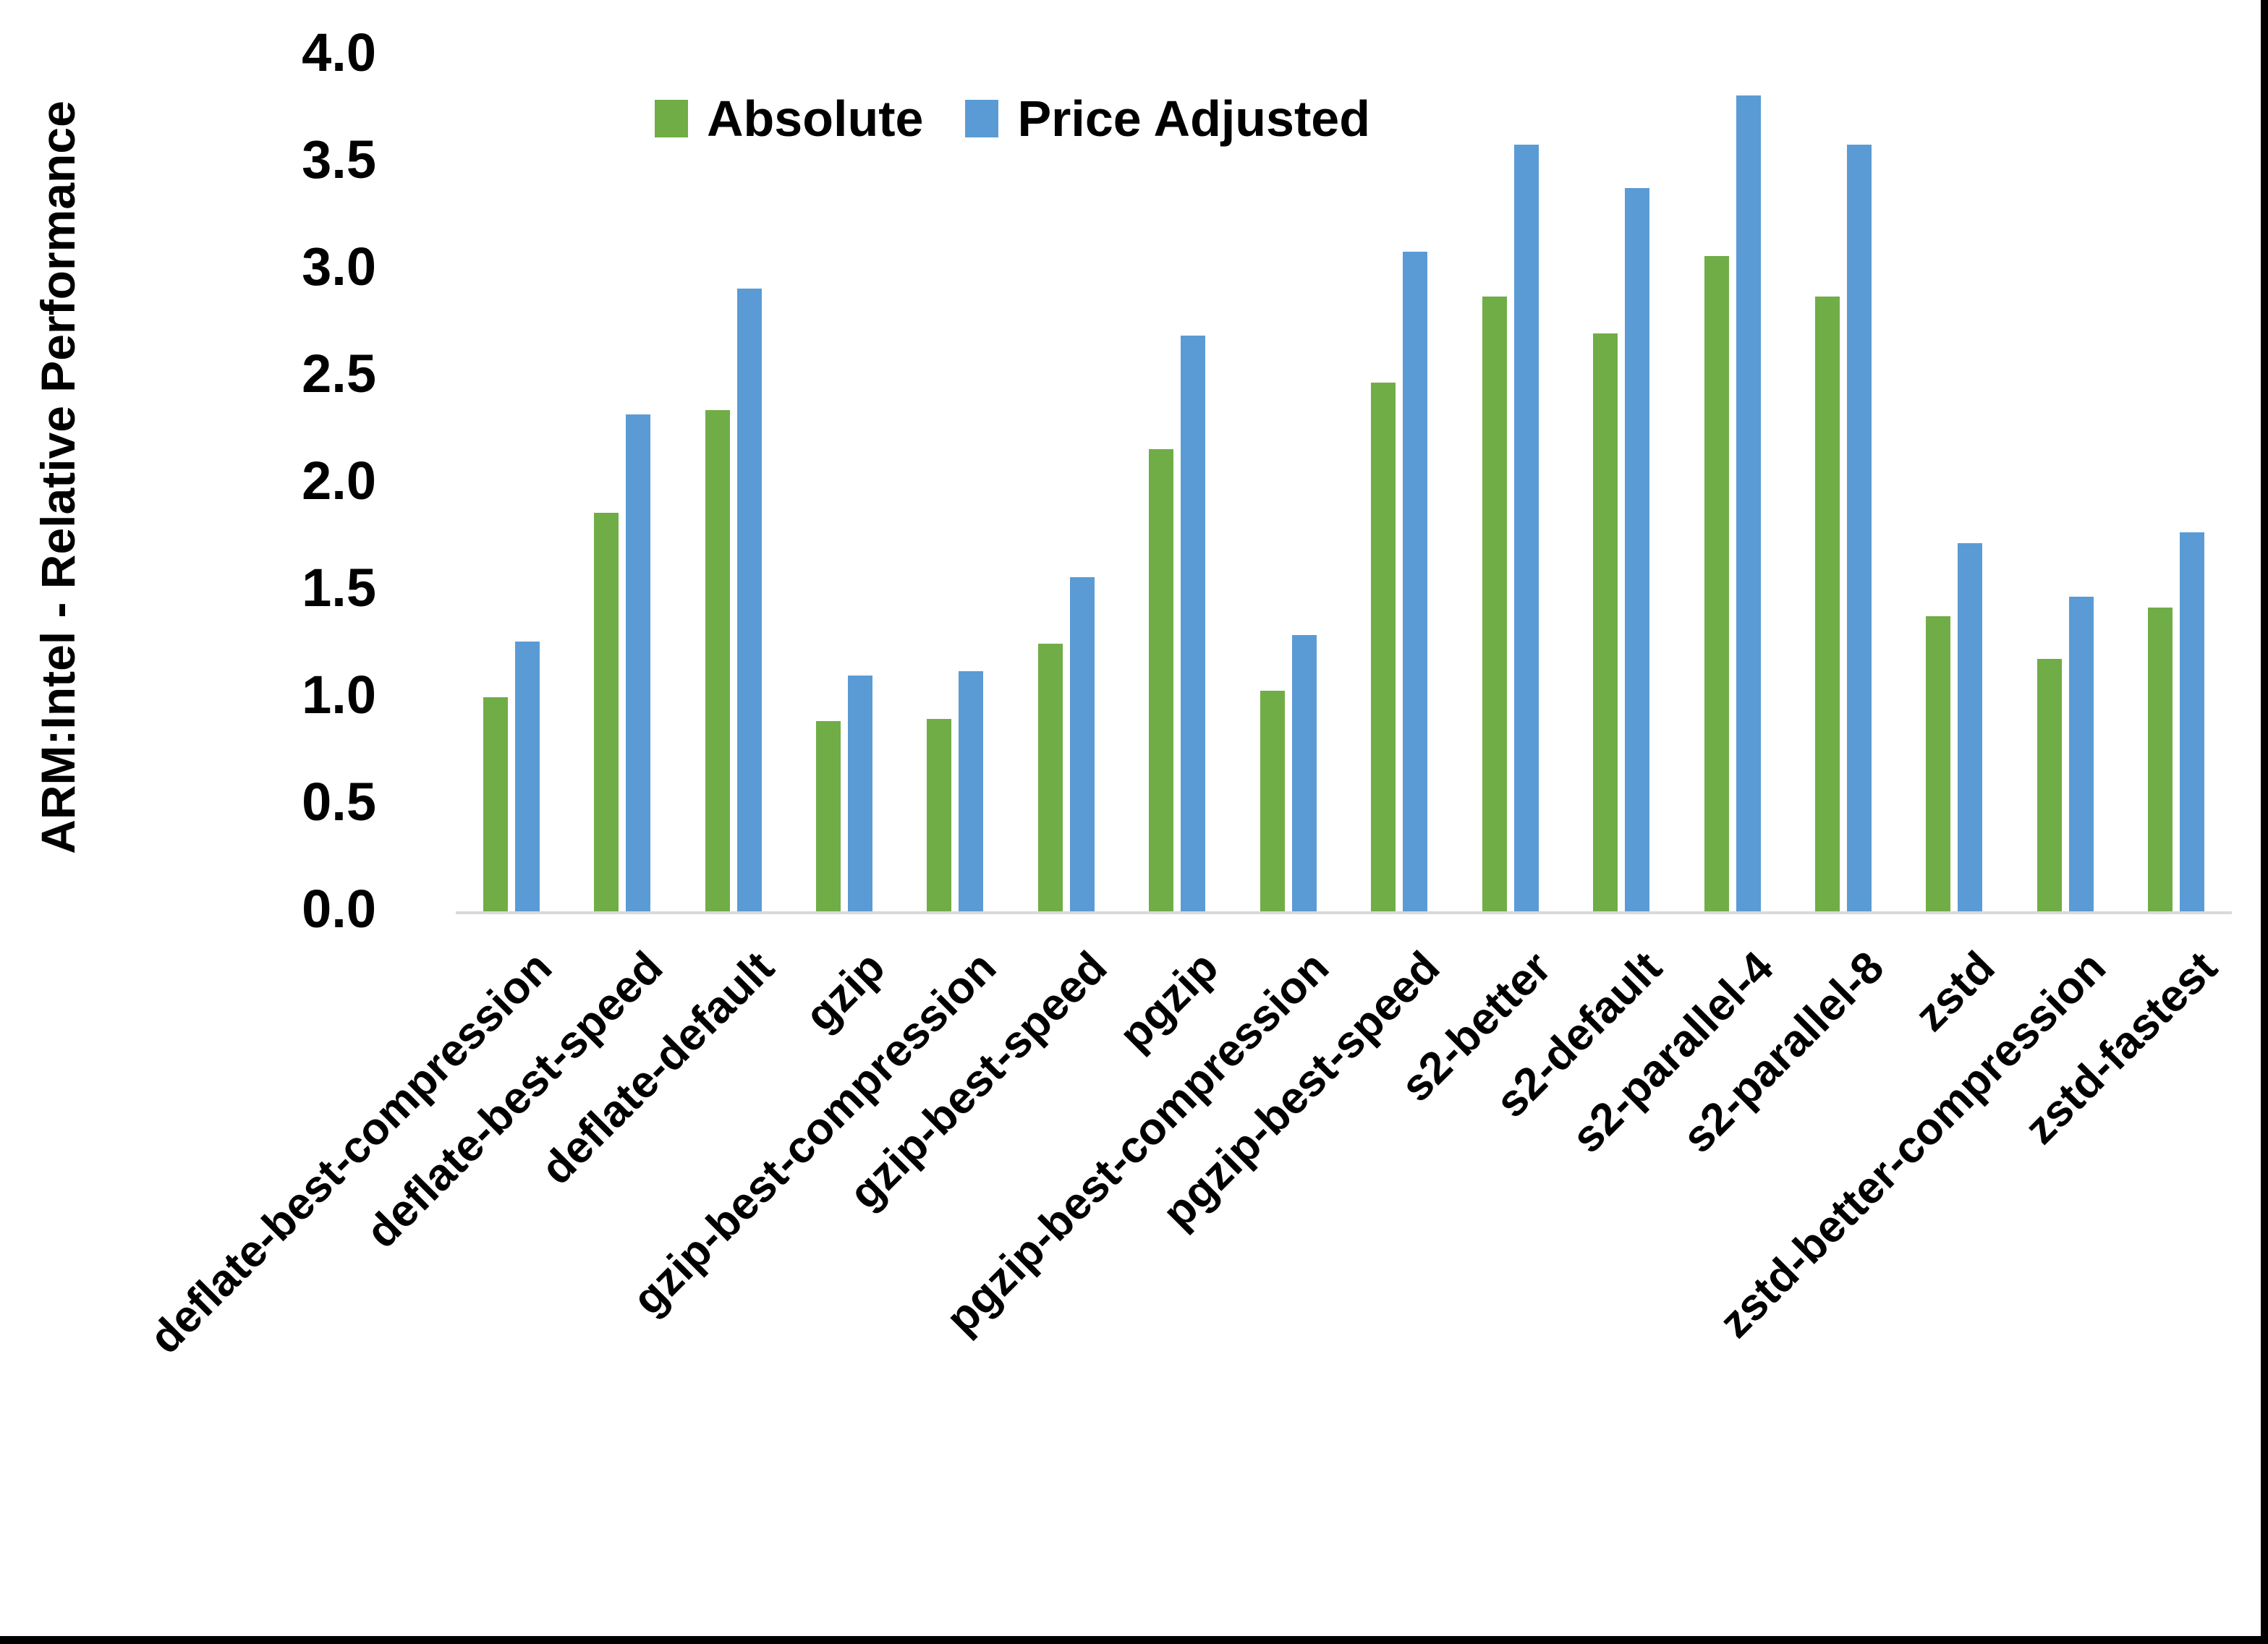 This screenshot has height=1644, width=2268. Describe the element at coordinates (1955, 992) in the screenshot. I see `x-axis-label-zstd: zstd` at that location.